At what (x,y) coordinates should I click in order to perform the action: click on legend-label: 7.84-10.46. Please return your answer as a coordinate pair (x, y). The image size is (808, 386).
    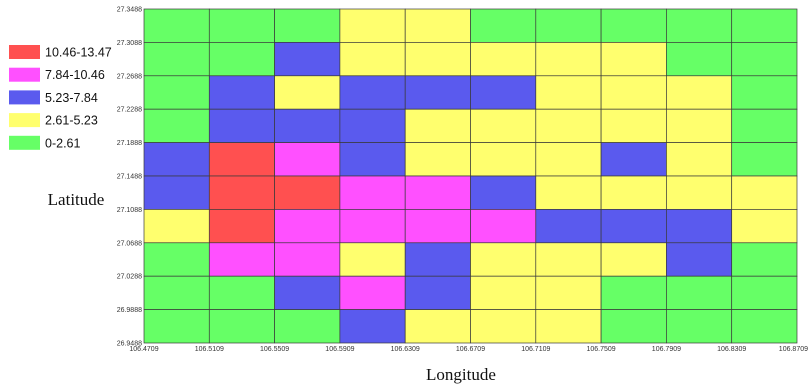
    Looking at the image, I should click on (75, 75).